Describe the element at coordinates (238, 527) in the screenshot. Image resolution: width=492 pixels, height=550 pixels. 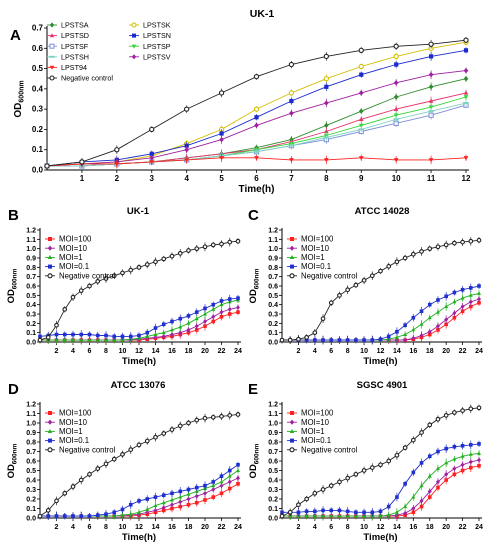
I see `x-tick-label: 24` at that location.